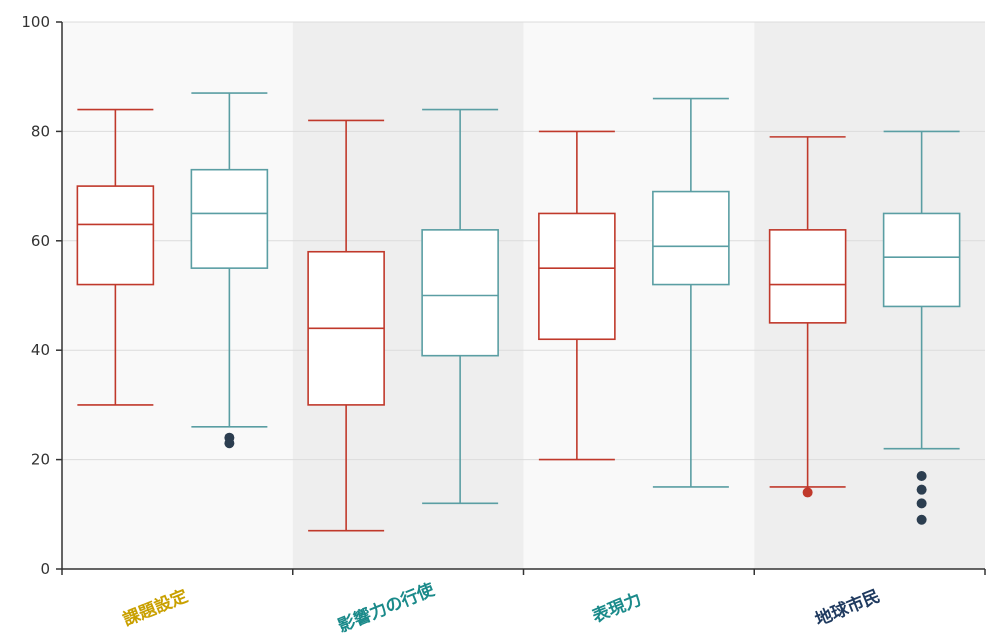 The width and height of the screenshot is (988, 637). Describe the element at coordinates (616, 608) in the screenshot. I see `x-category-label: 表現力` at that location.